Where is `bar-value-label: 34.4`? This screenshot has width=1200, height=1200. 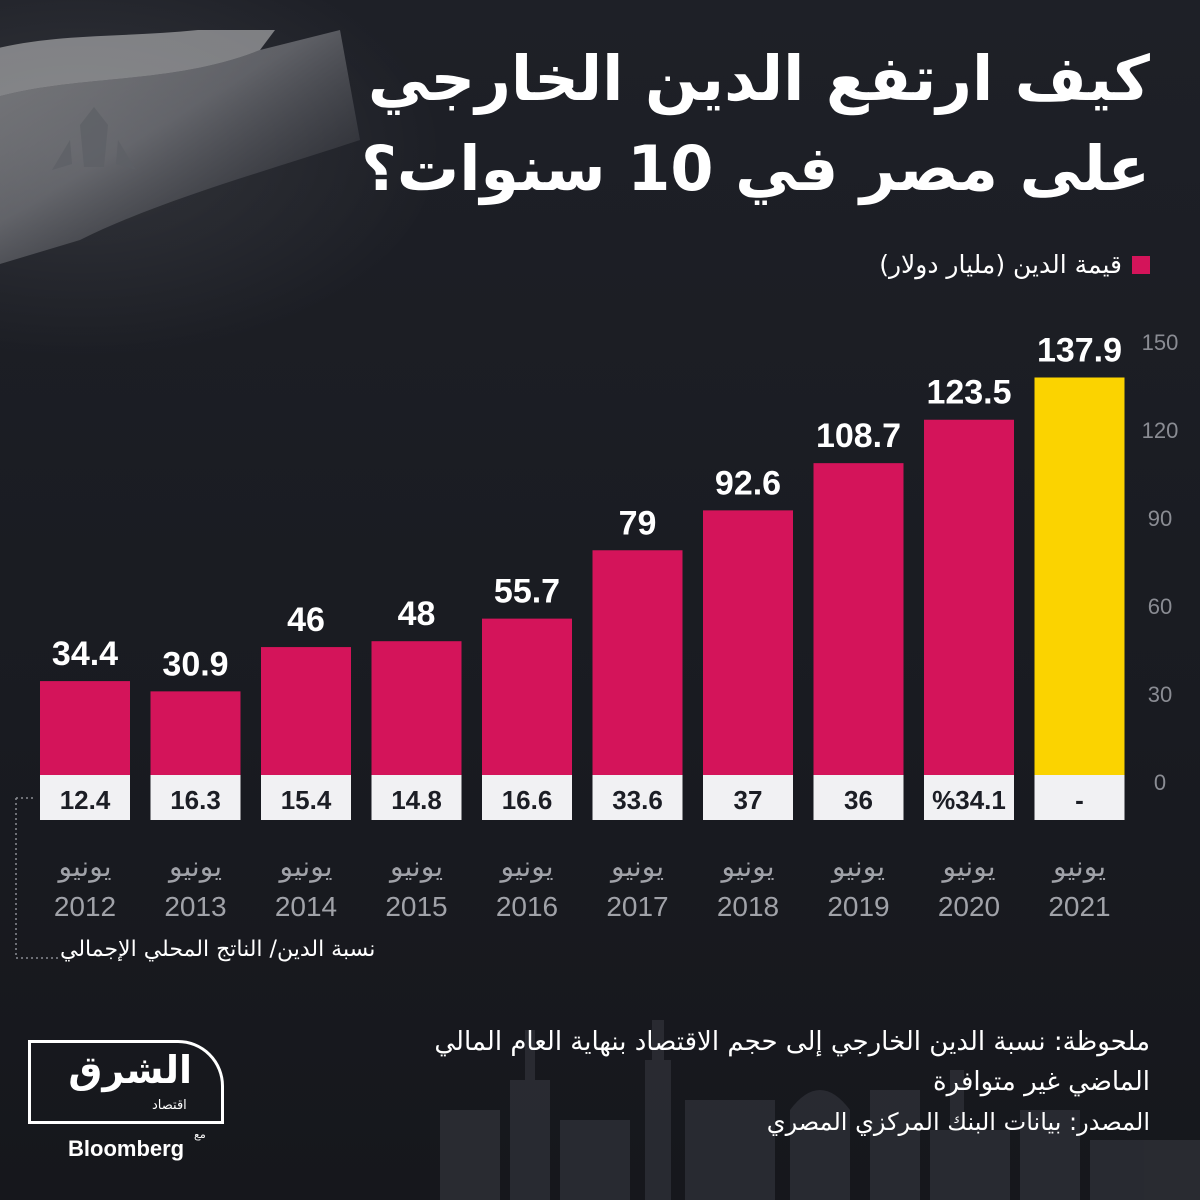 bar-value-label: 34.4 is located at coordinates (85, 654).